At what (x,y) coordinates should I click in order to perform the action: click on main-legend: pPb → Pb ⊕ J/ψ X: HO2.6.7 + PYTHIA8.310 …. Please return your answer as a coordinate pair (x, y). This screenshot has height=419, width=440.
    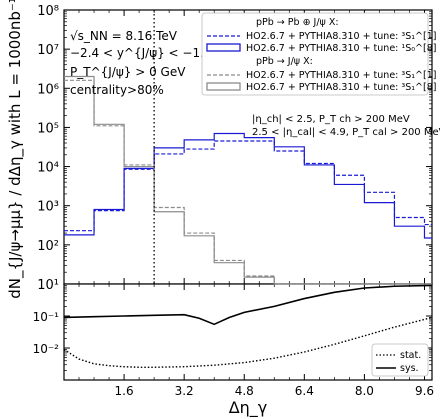
    Looking at the image, I should click on (318, 54).